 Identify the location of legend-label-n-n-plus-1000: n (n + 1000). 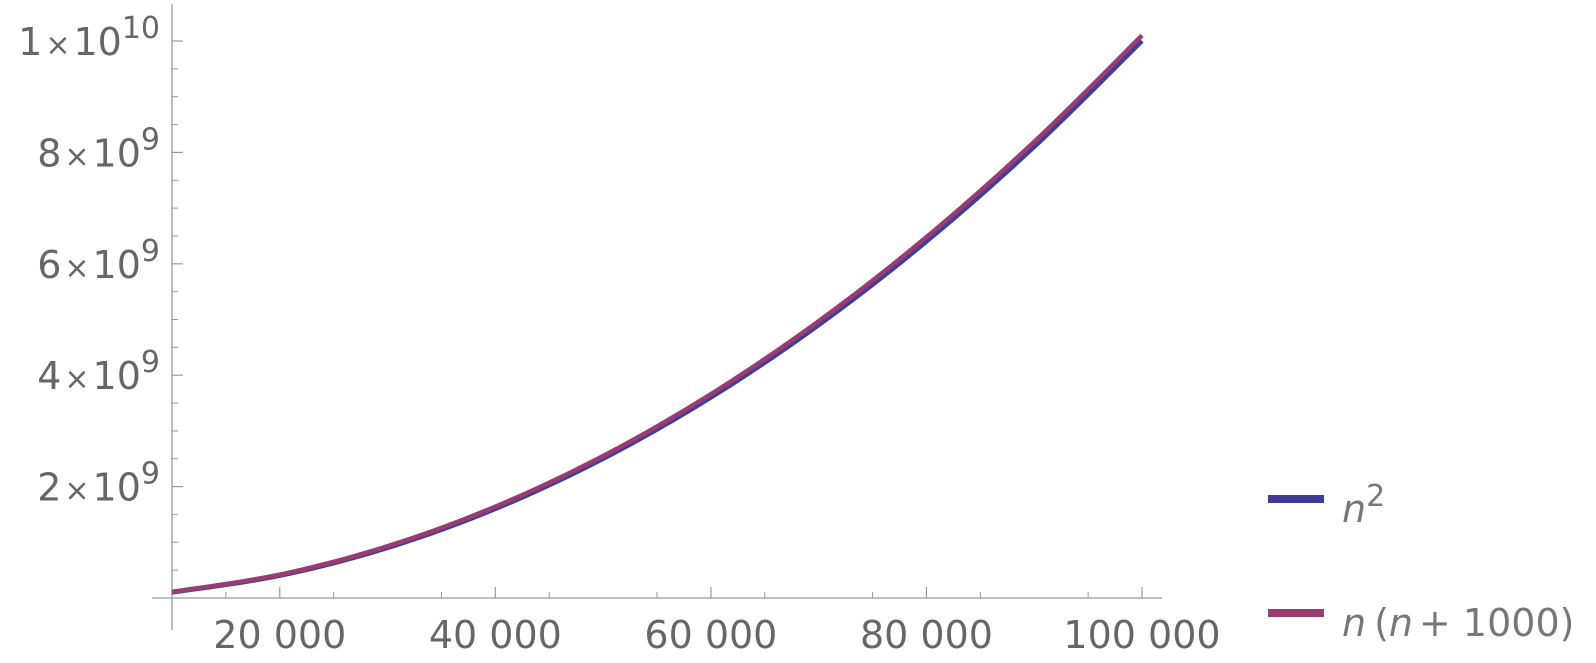
(1458, 623).